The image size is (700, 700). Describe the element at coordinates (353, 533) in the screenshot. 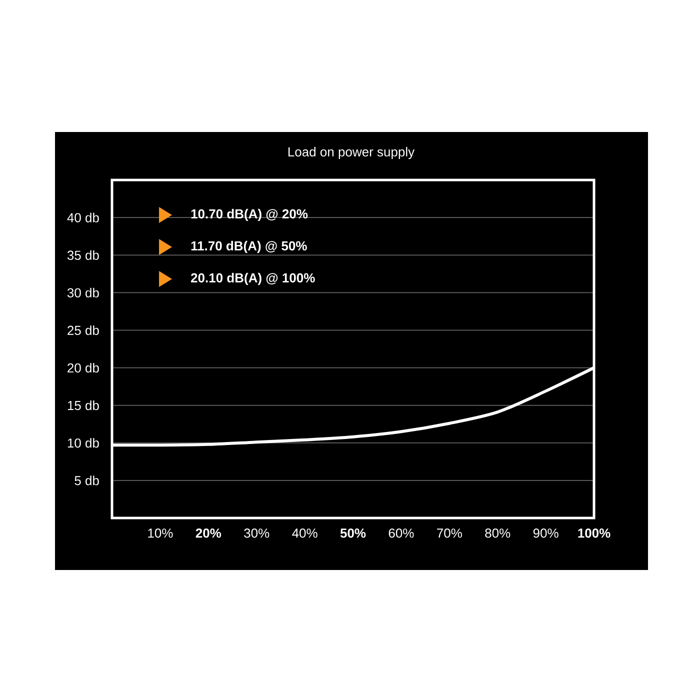

I see `x-tick-label: 50%` at that location.